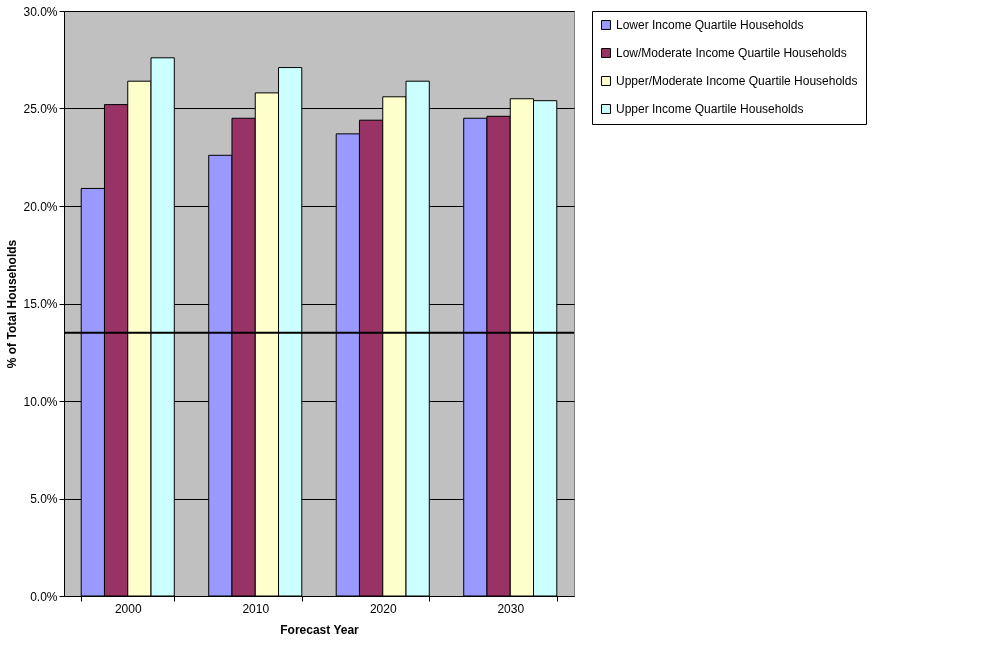  I want to click on x-tick-label: 2030, so click(511, 608).